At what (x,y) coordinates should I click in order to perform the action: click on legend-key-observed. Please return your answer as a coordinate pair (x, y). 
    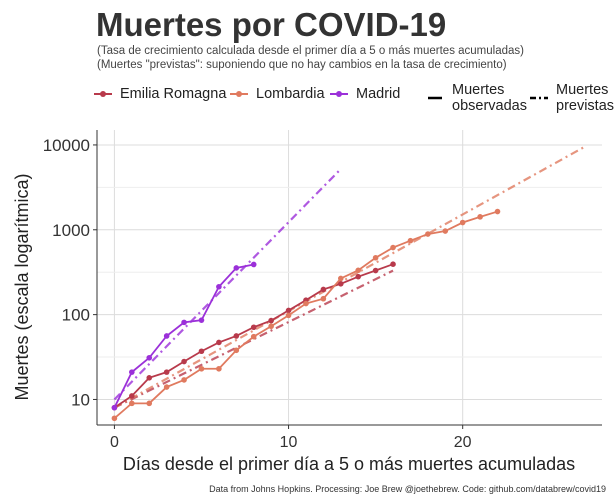
    Looking at the image, I should click on (435, 98).